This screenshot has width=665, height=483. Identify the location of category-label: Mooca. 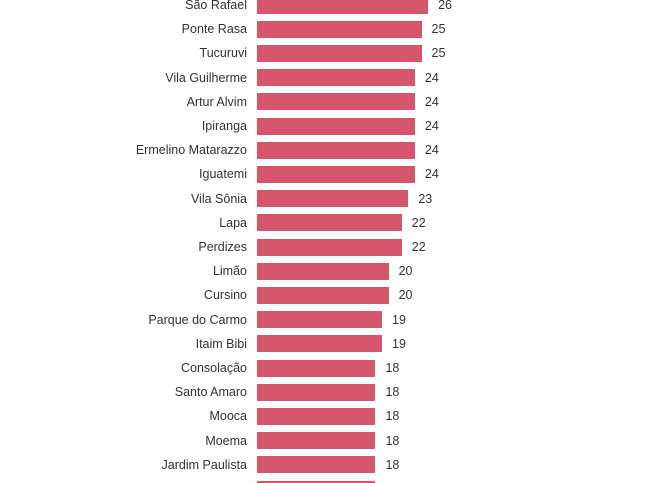
(228, 416).